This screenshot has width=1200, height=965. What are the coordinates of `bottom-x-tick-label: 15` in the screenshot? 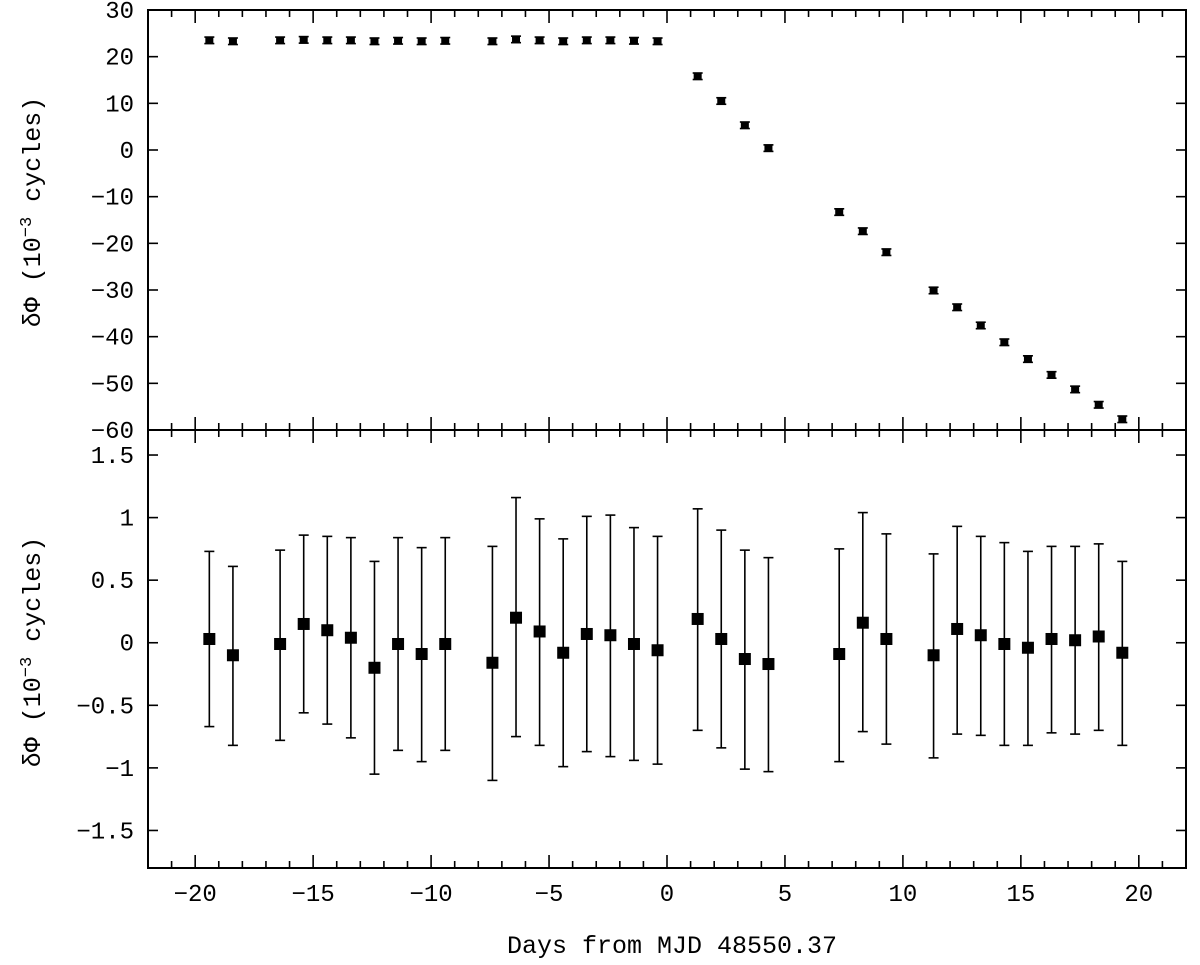 It's located at (1020, 895).